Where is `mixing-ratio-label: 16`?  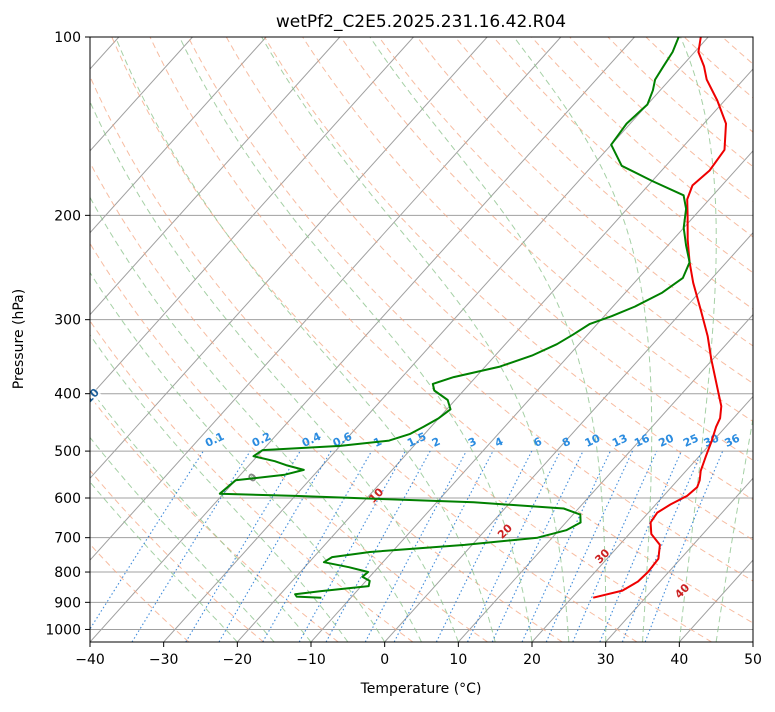
mixing-ratio-label: 16 is located at coordinates (642, 440).